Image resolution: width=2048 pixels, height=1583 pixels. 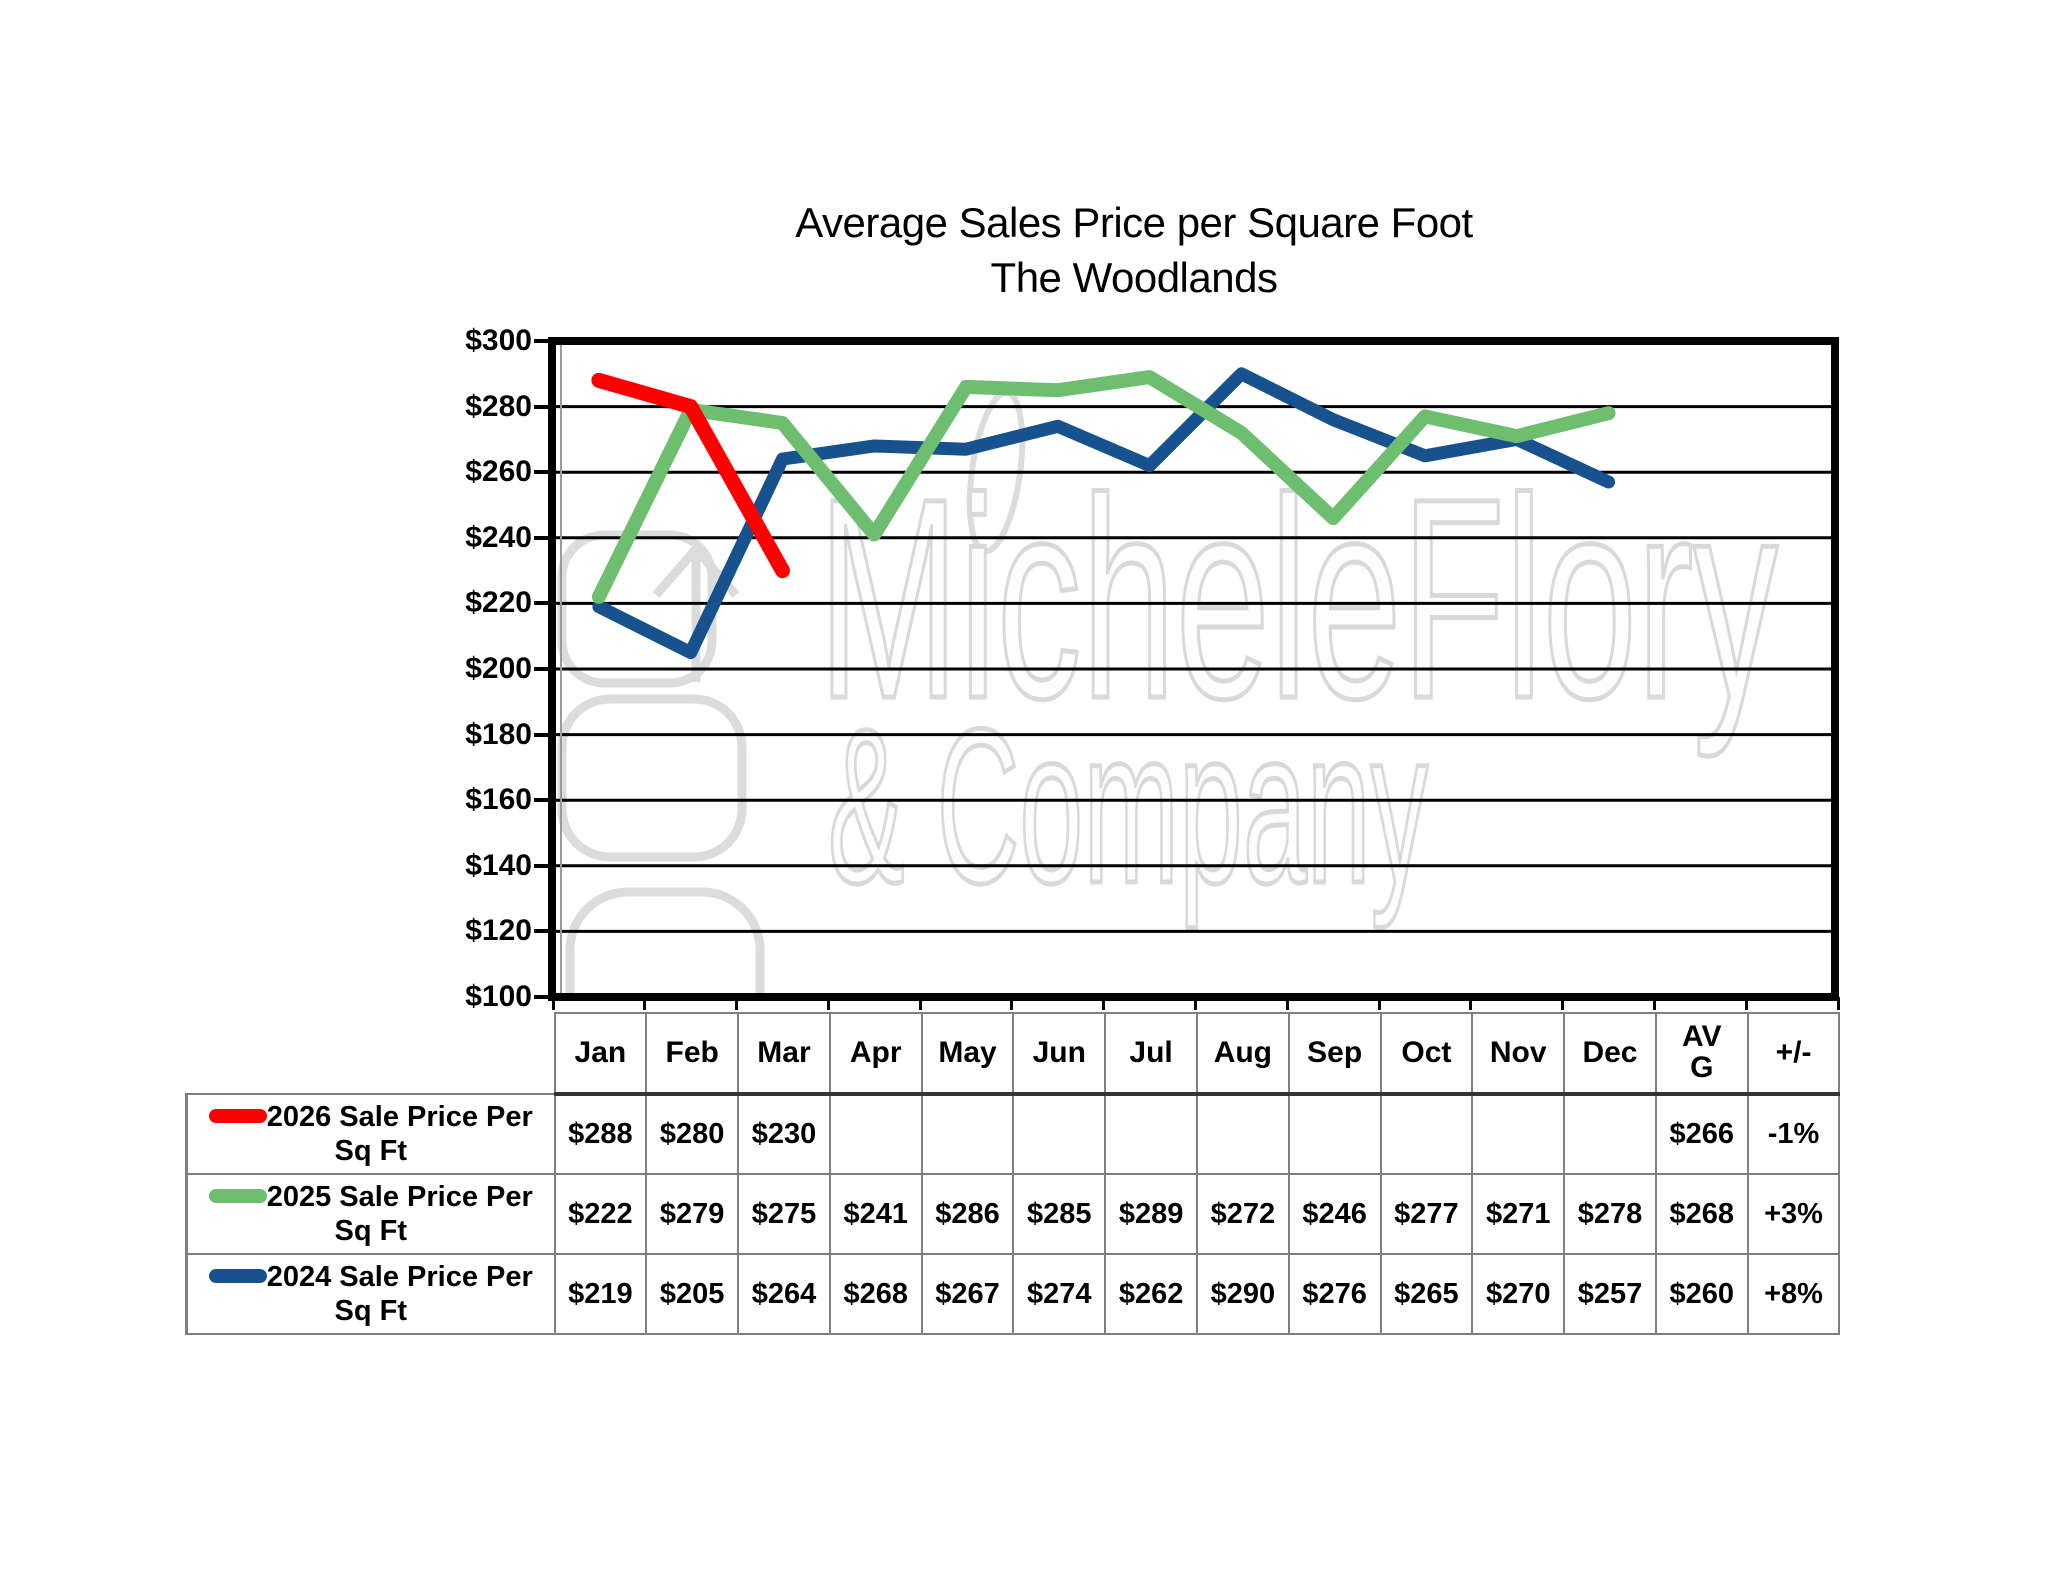 What do you see at coordinates (1242, 1294) in the screenshot?
I see `price-cell: $290` at bounding box center [1242, 1294].